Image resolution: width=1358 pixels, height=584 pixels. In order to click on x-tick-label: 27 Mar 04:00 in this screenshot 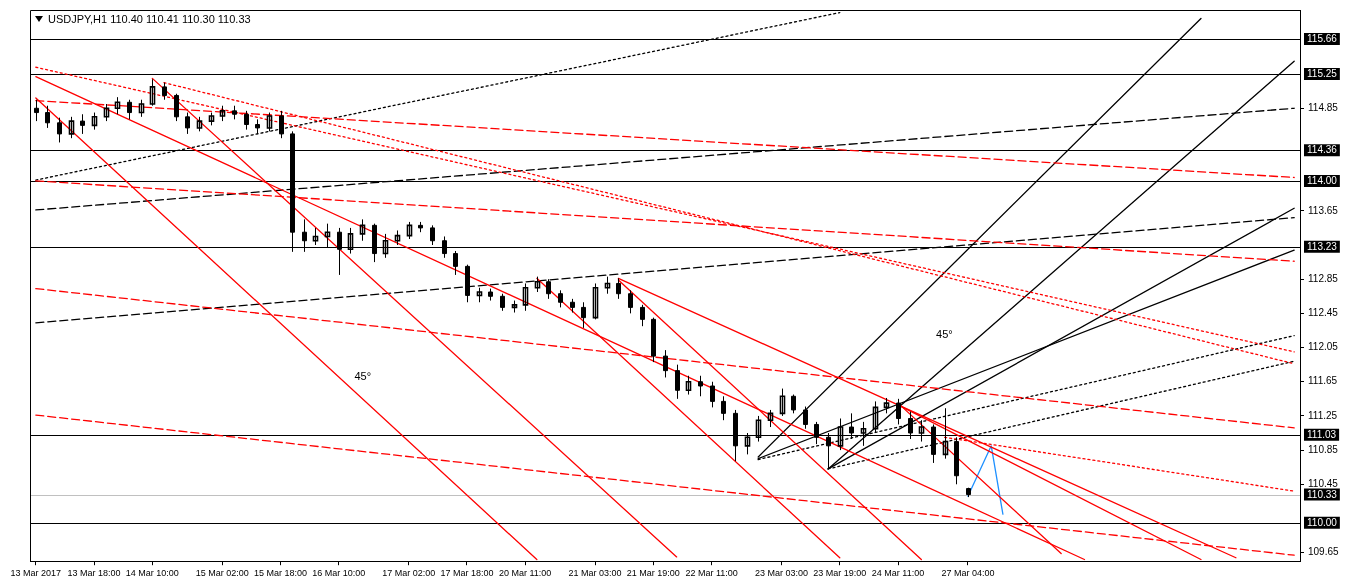, I will do `click(968, 573)`.